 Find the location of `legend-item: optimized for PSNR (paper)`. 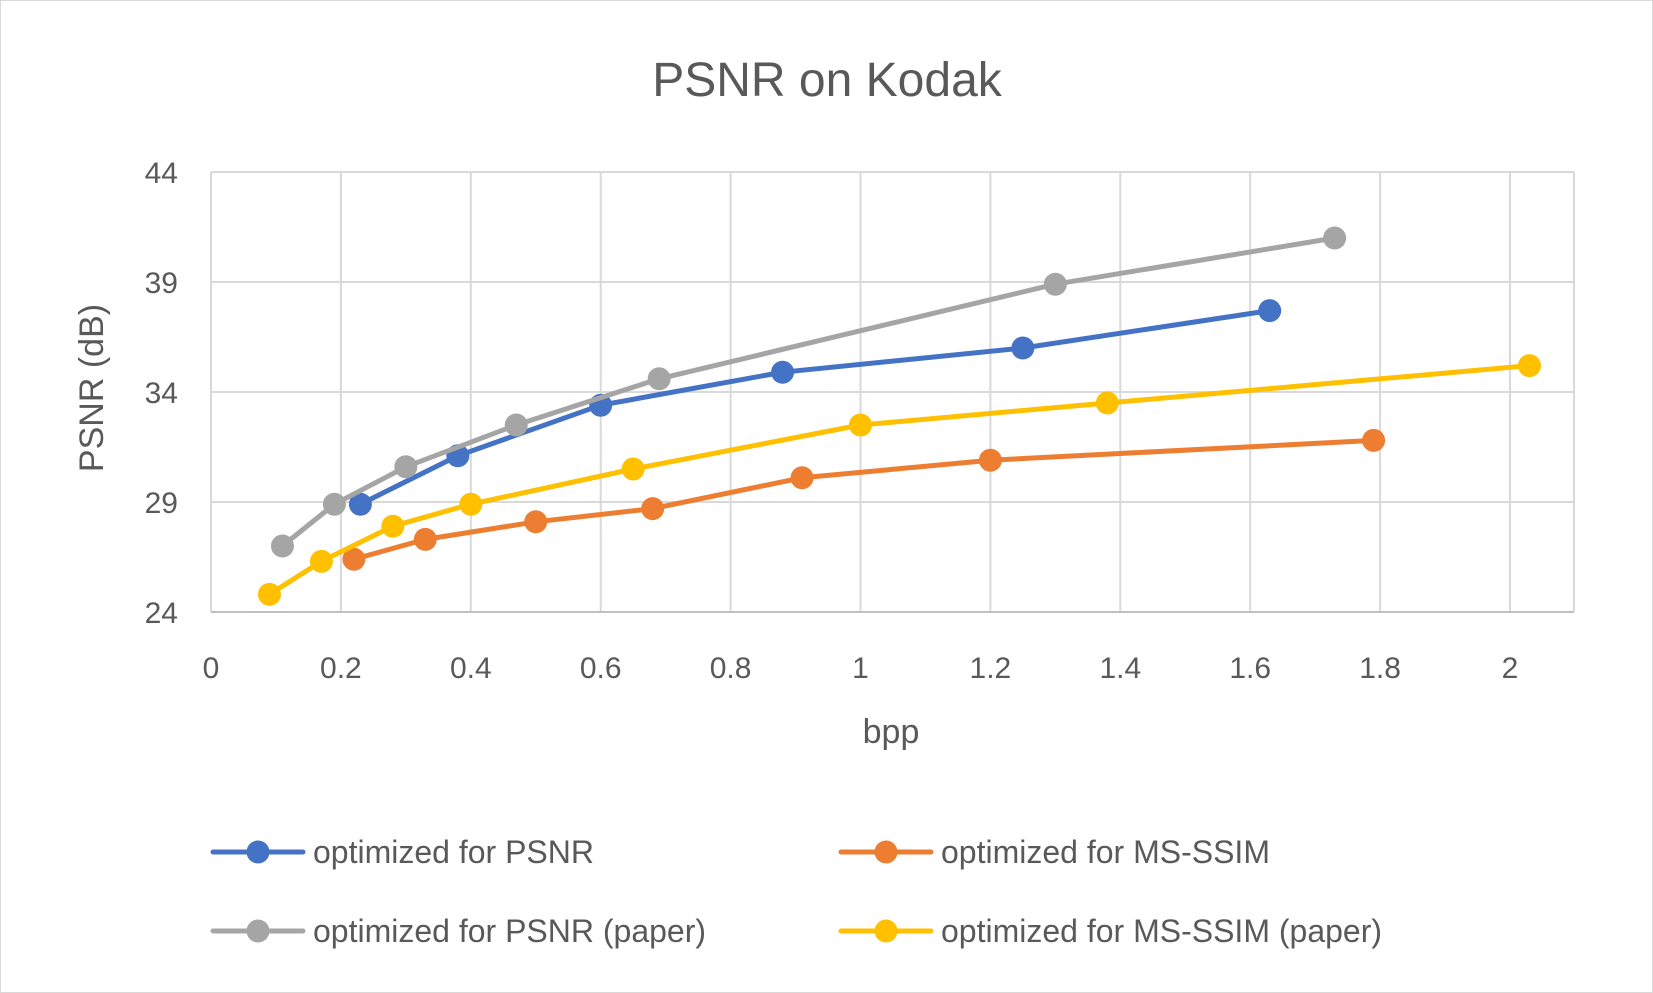

legend-item: optimized for PSNR (paper) is located at coordinates (458, 931).